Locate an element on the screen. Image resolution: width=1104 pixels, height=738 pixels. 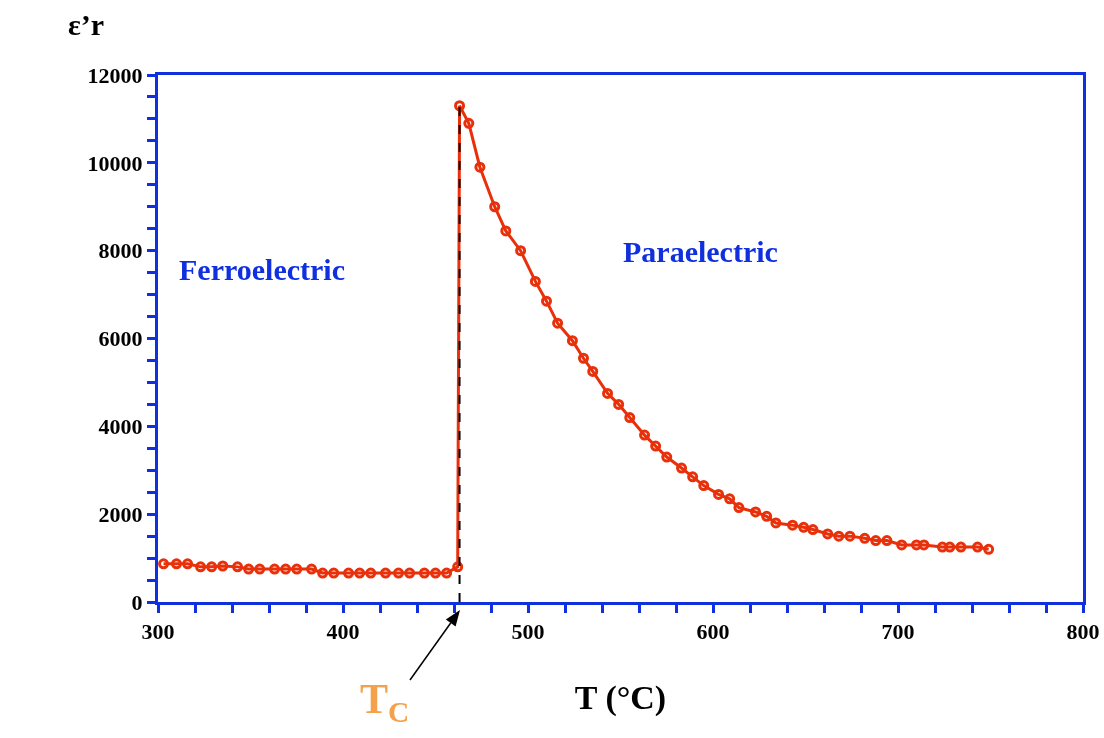
y-tick-label: 0 is located at coordinates (137, 602).